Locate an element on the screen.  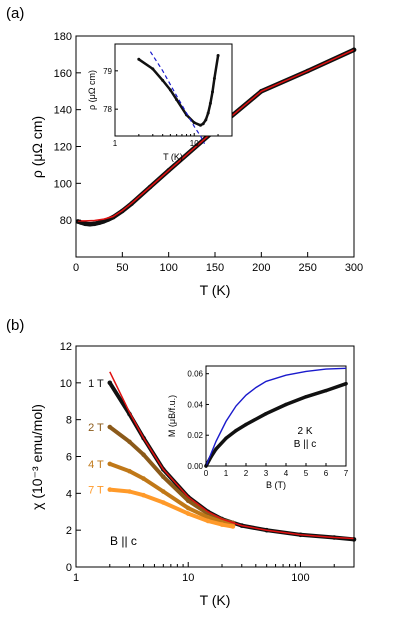
panel-a-x-tick-label: 200 is located at coordinates (261, 268).